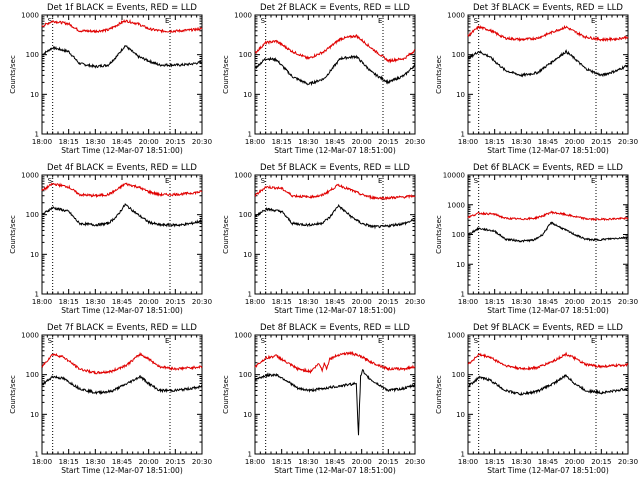 The image size is (640, 480). I want to click on panel-title: Det 6f BLACK = Events, RED = LLD, so click(548, 168).